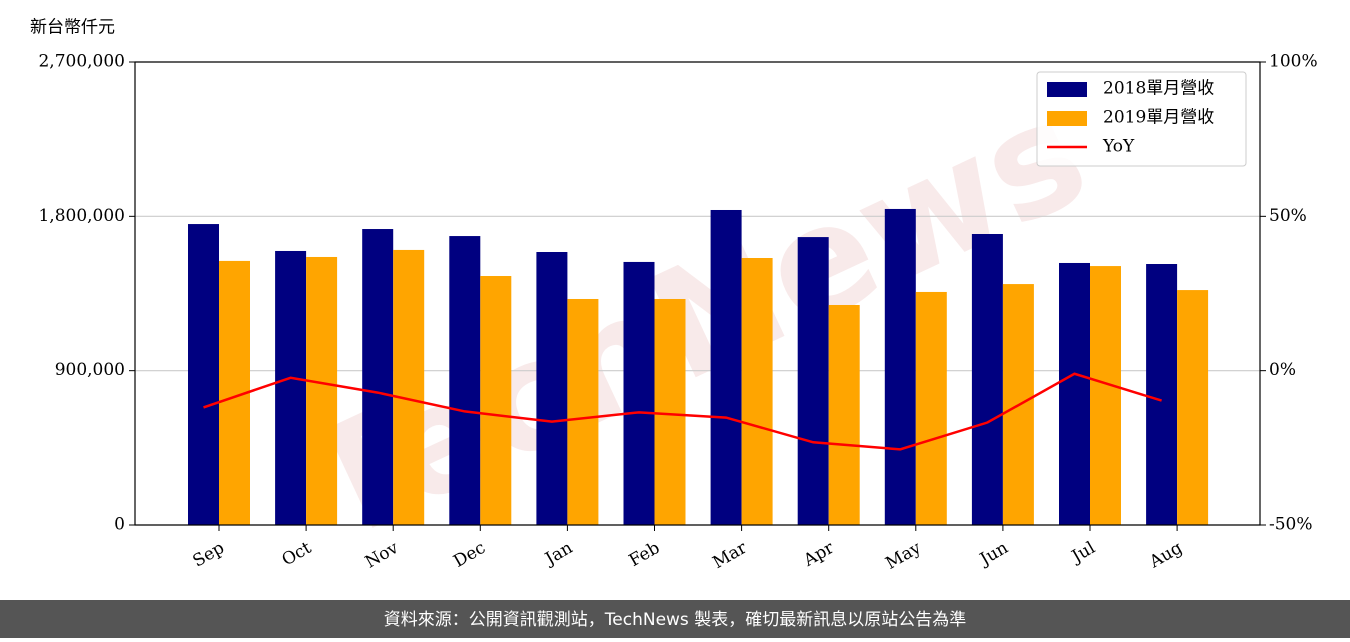 Image resolution: width=1350 pixels, height=642 pixels. I want to click on legend-label: 2018單月營收, so click(1158, 89).